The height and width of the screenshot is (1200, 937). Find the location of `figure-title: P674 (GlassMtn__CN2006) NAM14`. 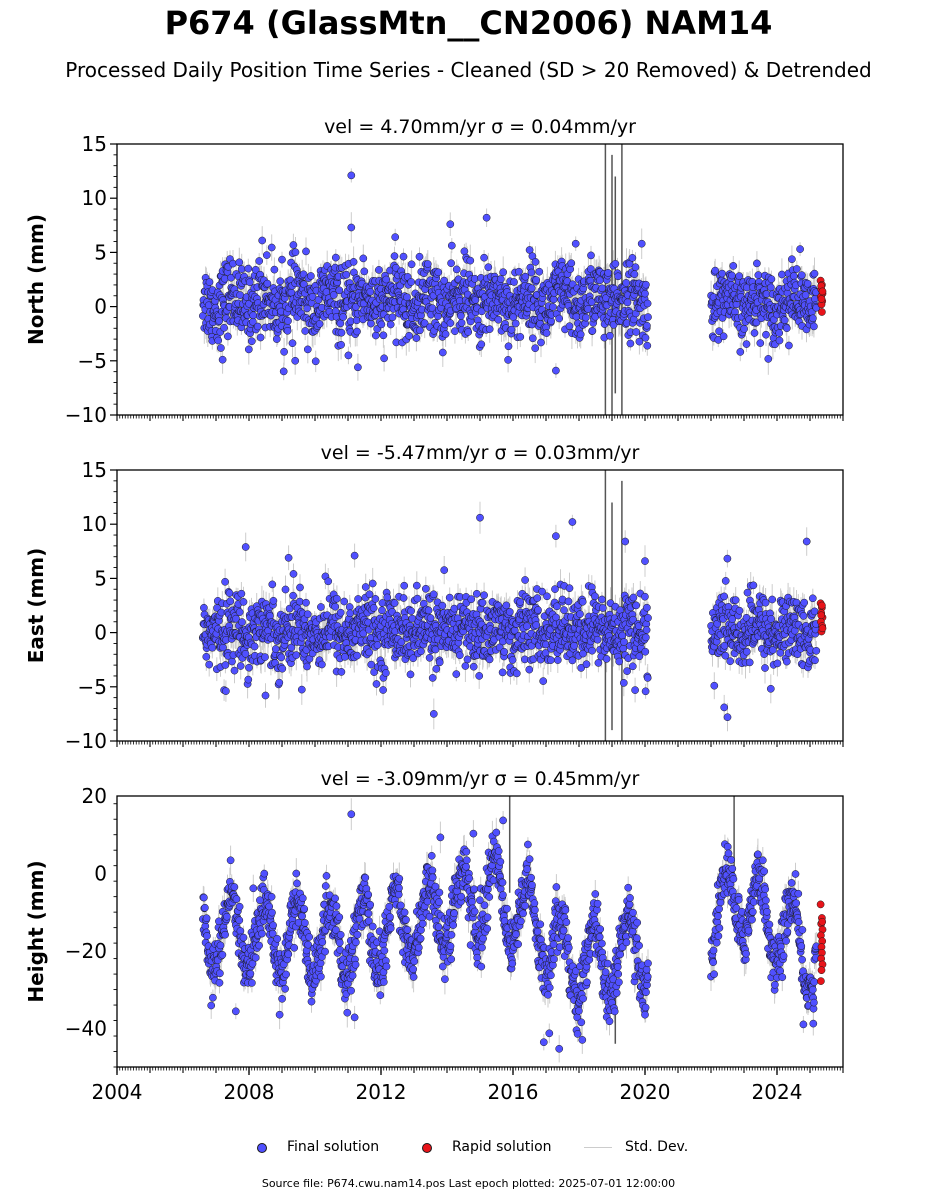

figure-title: P674 (GlassMtn__CN2006) NAM14 is located at coordinates (468, 23).